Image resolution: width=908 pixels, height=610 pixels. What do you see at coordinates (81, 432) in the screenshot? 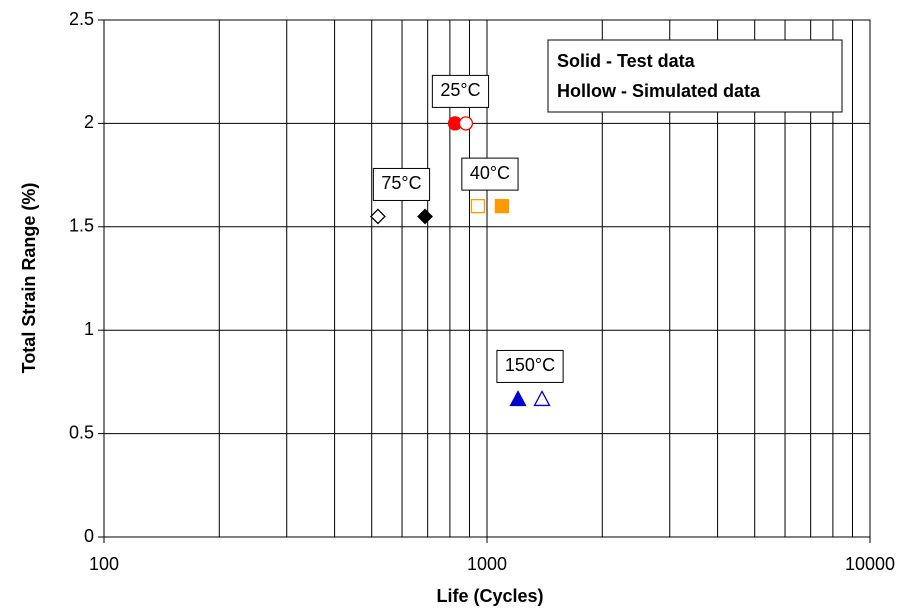
I see `y-tick-label: 0.5` at bounding box center [81, 432].